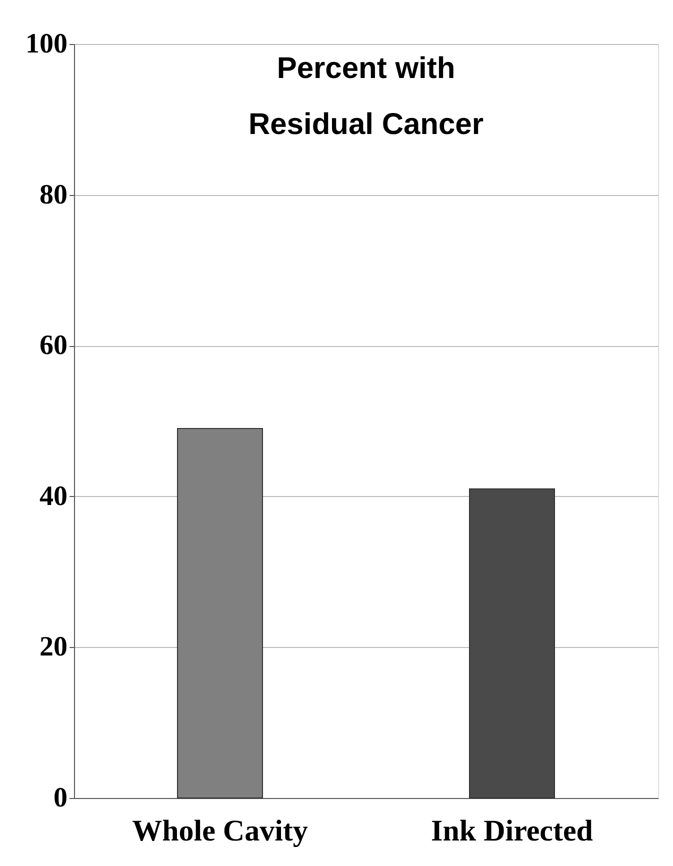 This screenshot has width=673, height=866. What do you see at coordinates (54, 647) in the screenshot?
I see `y-tick-label: 20` at bounding box center [54, 647].